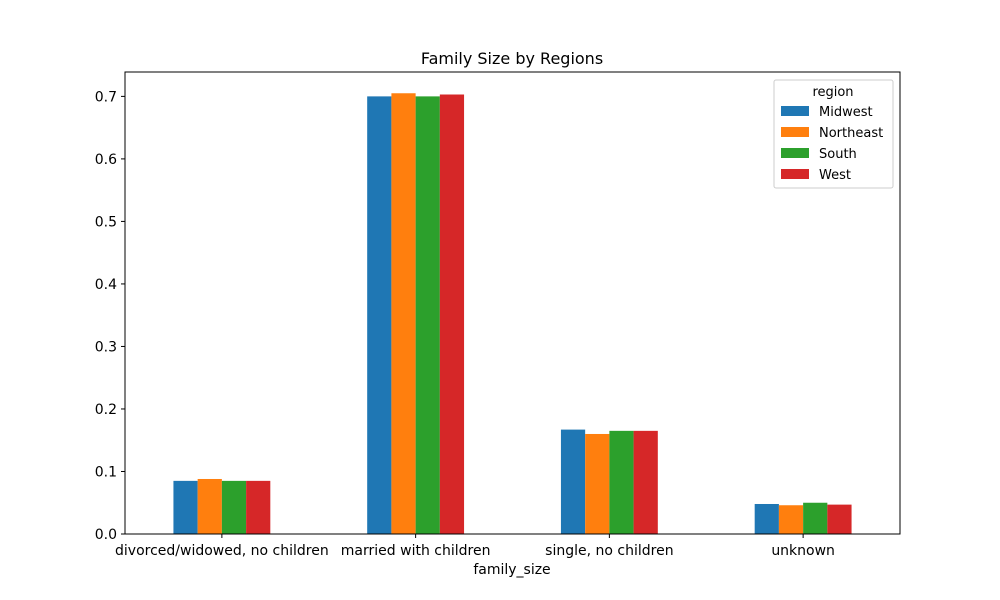  What do you see at coordinates (416, 551) in the screenshot?
I see `x-tick-label: married with children` at bounding box center [416, 551].